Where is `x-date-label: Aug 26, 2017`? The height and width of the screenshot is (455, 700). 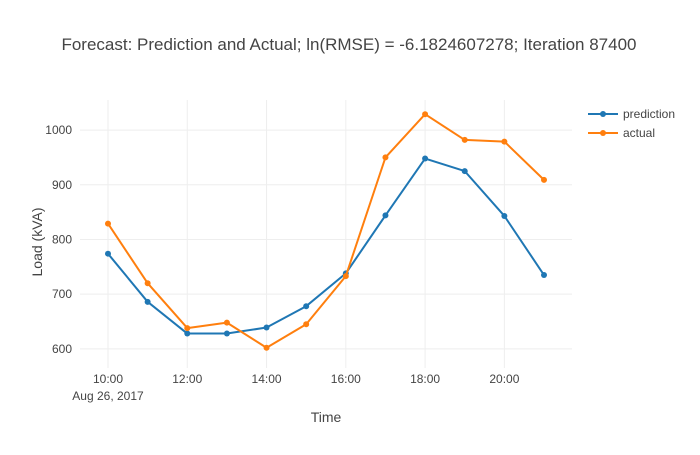
x-date-label: Aug 26, 2017 is located at coordinates (108, 396).